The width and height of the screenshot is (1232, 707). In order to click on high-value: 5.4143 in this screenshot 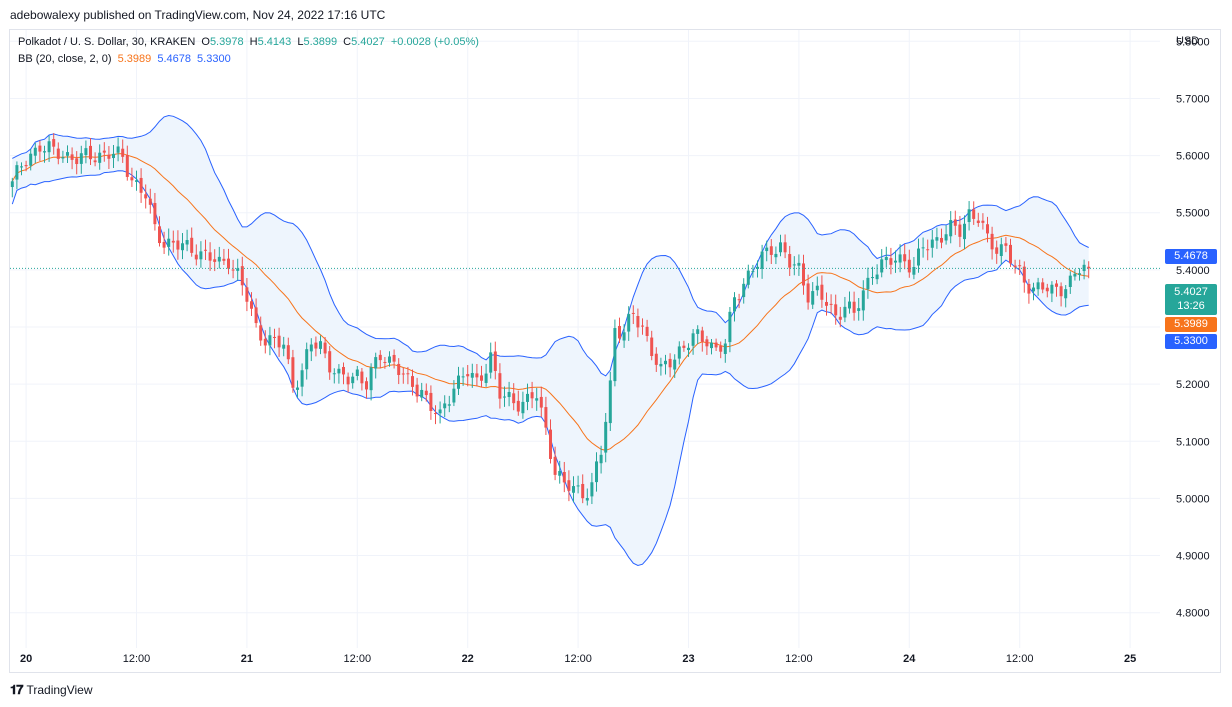, I will do `click(274, 42)`.